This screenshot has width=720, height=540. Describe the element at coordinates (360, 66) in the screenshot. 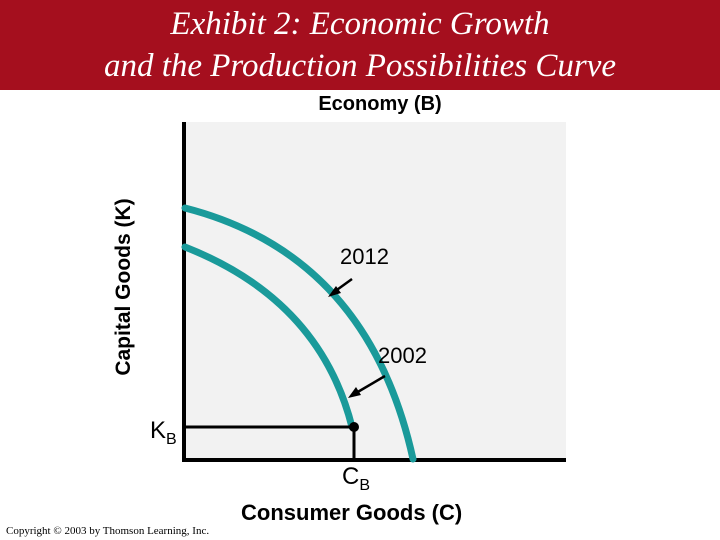

I see `title-line-2: and the Production Possibilities Curve` at that location.